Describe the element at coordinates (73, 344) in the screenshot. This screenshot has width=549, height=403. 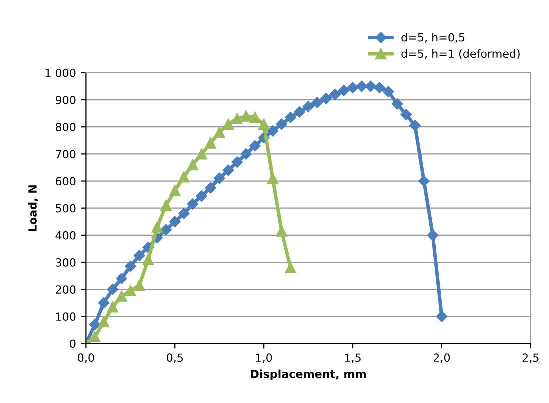
I see `y-tick-label: 0` at that location.